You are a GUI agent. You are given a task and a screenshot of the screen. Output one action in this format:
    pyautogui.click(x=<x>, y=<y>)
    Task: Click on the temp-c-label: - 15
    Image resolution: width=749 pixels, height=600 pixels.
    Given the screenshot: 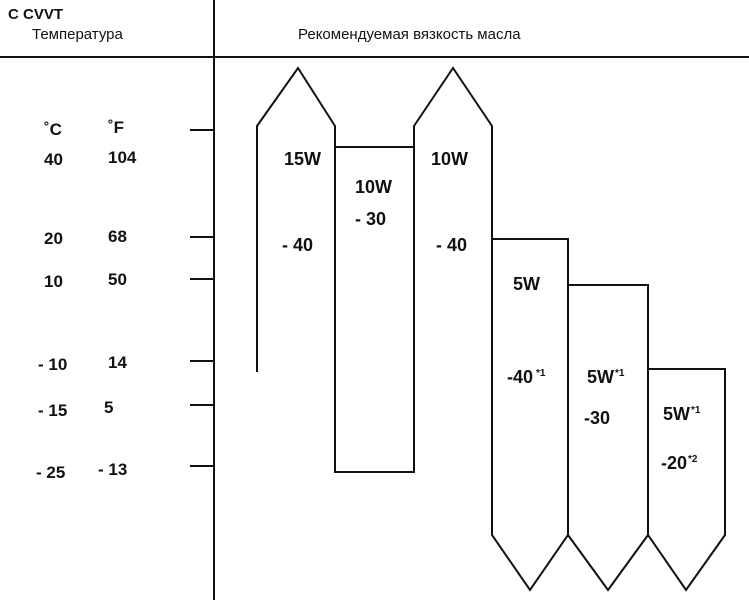 What is the action you would take?
    pyautogui.click(x=52, y=410)
    